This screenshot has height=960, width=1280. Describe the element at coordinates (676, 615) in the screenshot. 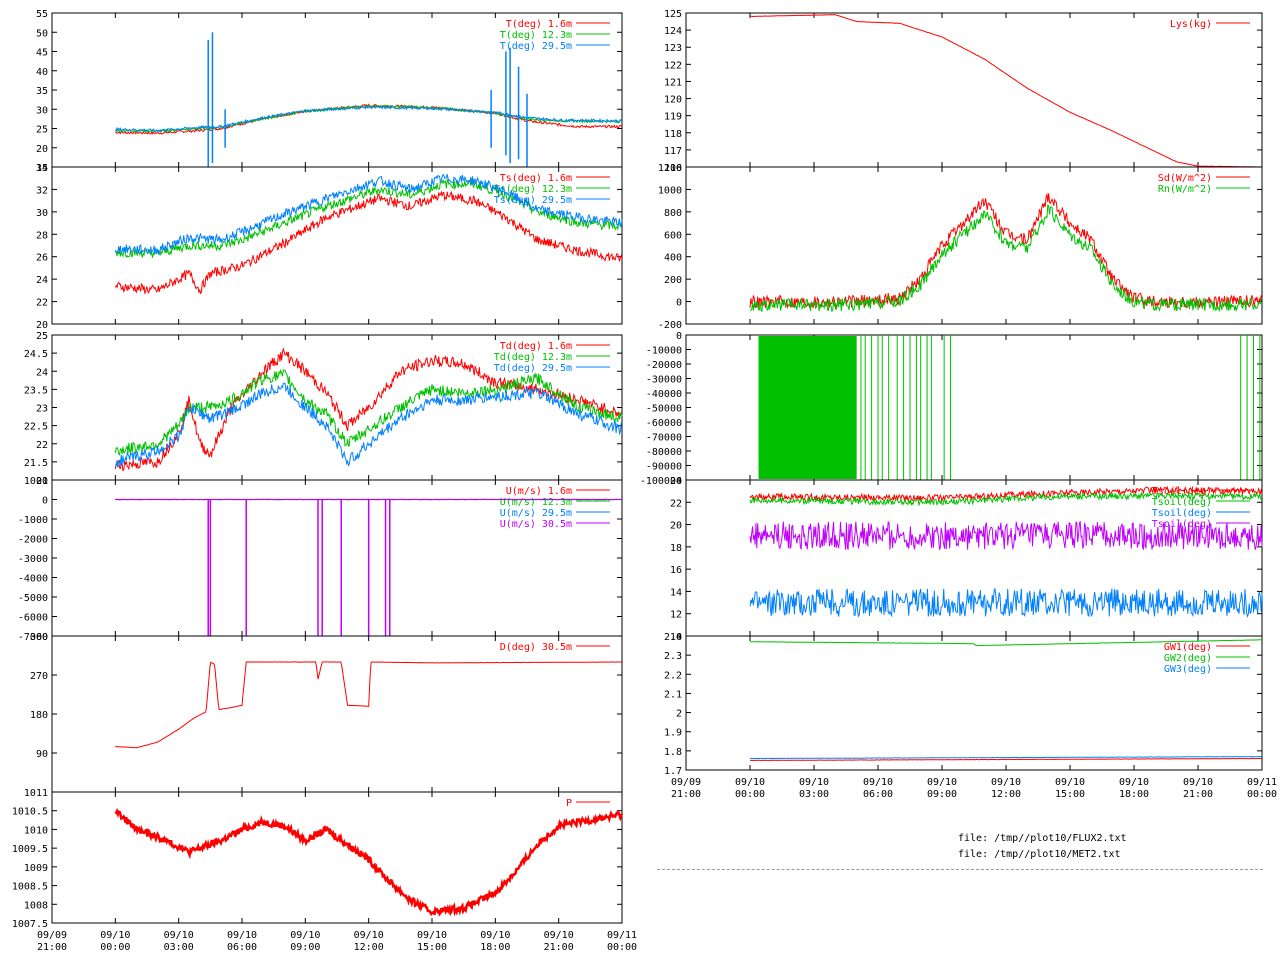

I see `y-tick-label: 12` at that location.